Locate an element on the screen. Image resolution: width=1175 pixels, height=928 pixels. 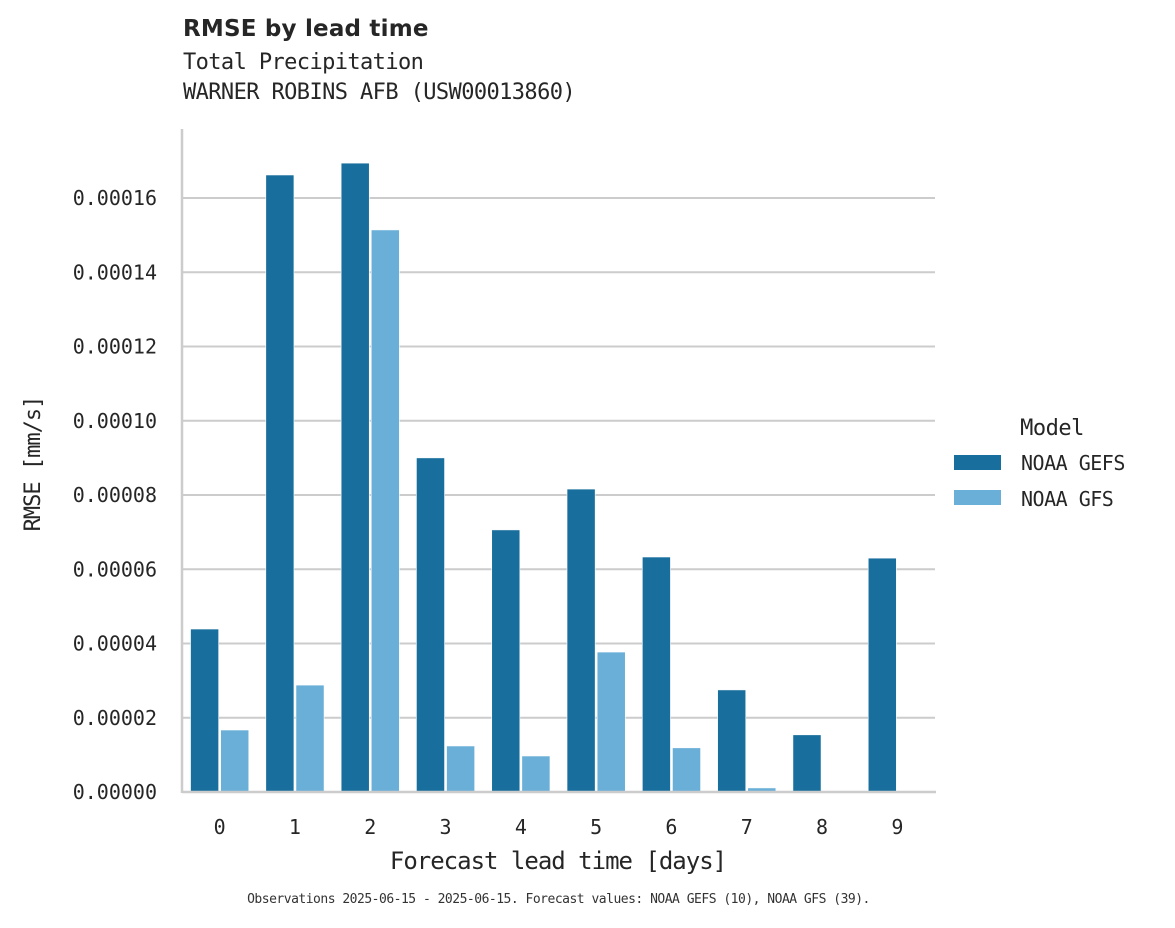
legend: Model NOAA GEFS NOAA GFS is located at coordinates (1039, 463).